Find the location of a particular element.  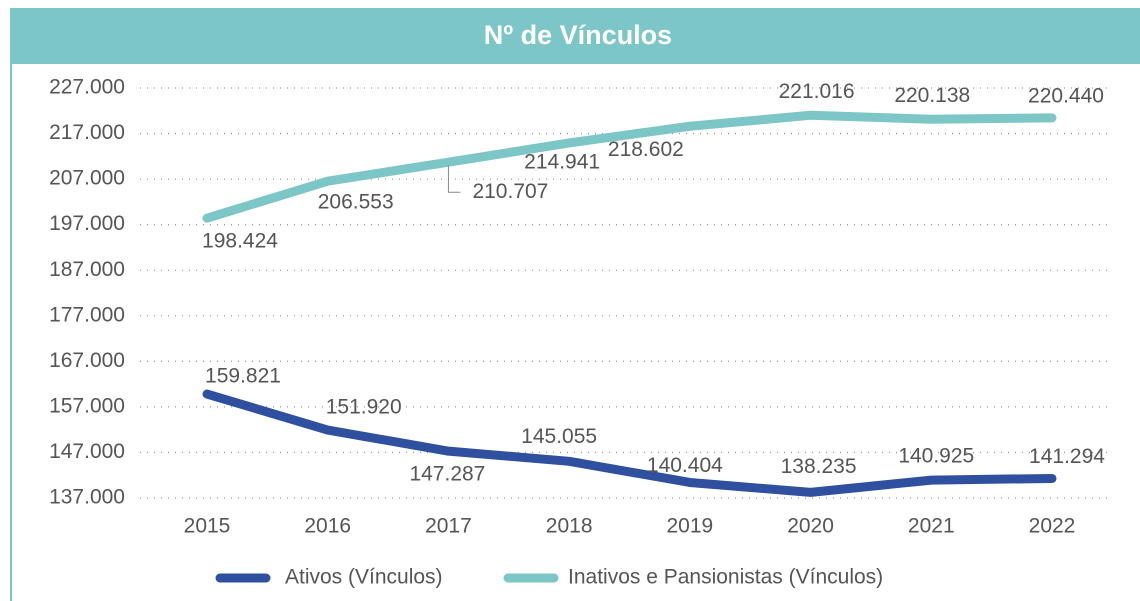

data-label: 218.602 is located at coordinates (646, 149).